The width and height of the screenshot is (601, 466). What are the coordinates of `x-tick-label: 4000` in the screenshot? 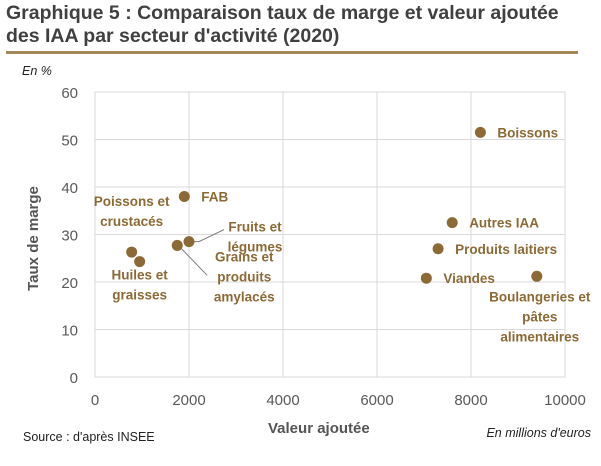 It's located at (282, 400).